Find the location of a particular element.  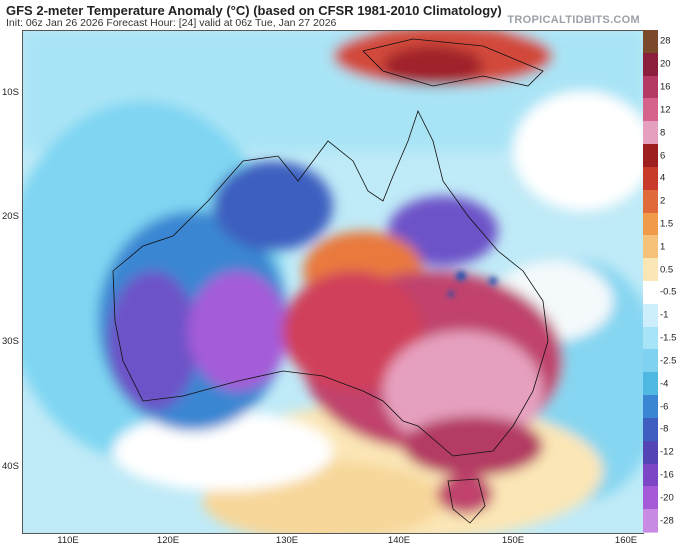

legend-label: 1 is located at coordinates (663, 247).